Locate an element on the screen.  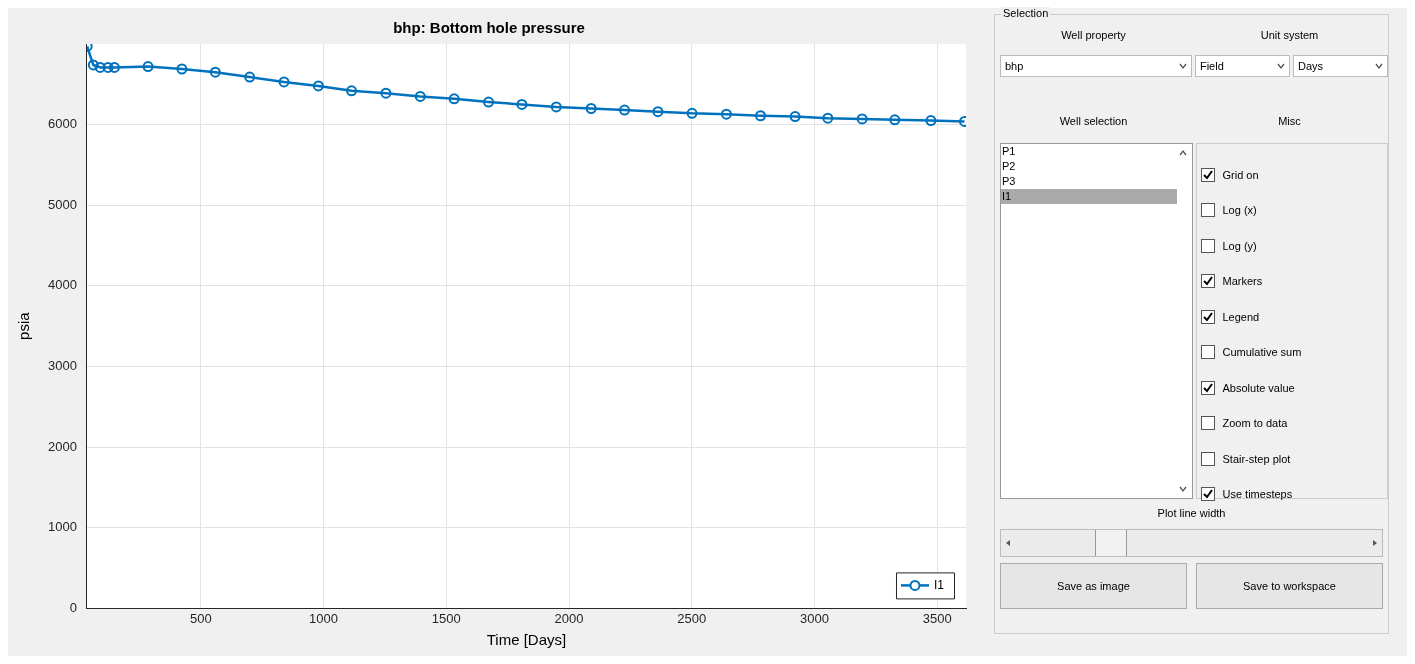
text: Field is located at coordinates (1211, 66).